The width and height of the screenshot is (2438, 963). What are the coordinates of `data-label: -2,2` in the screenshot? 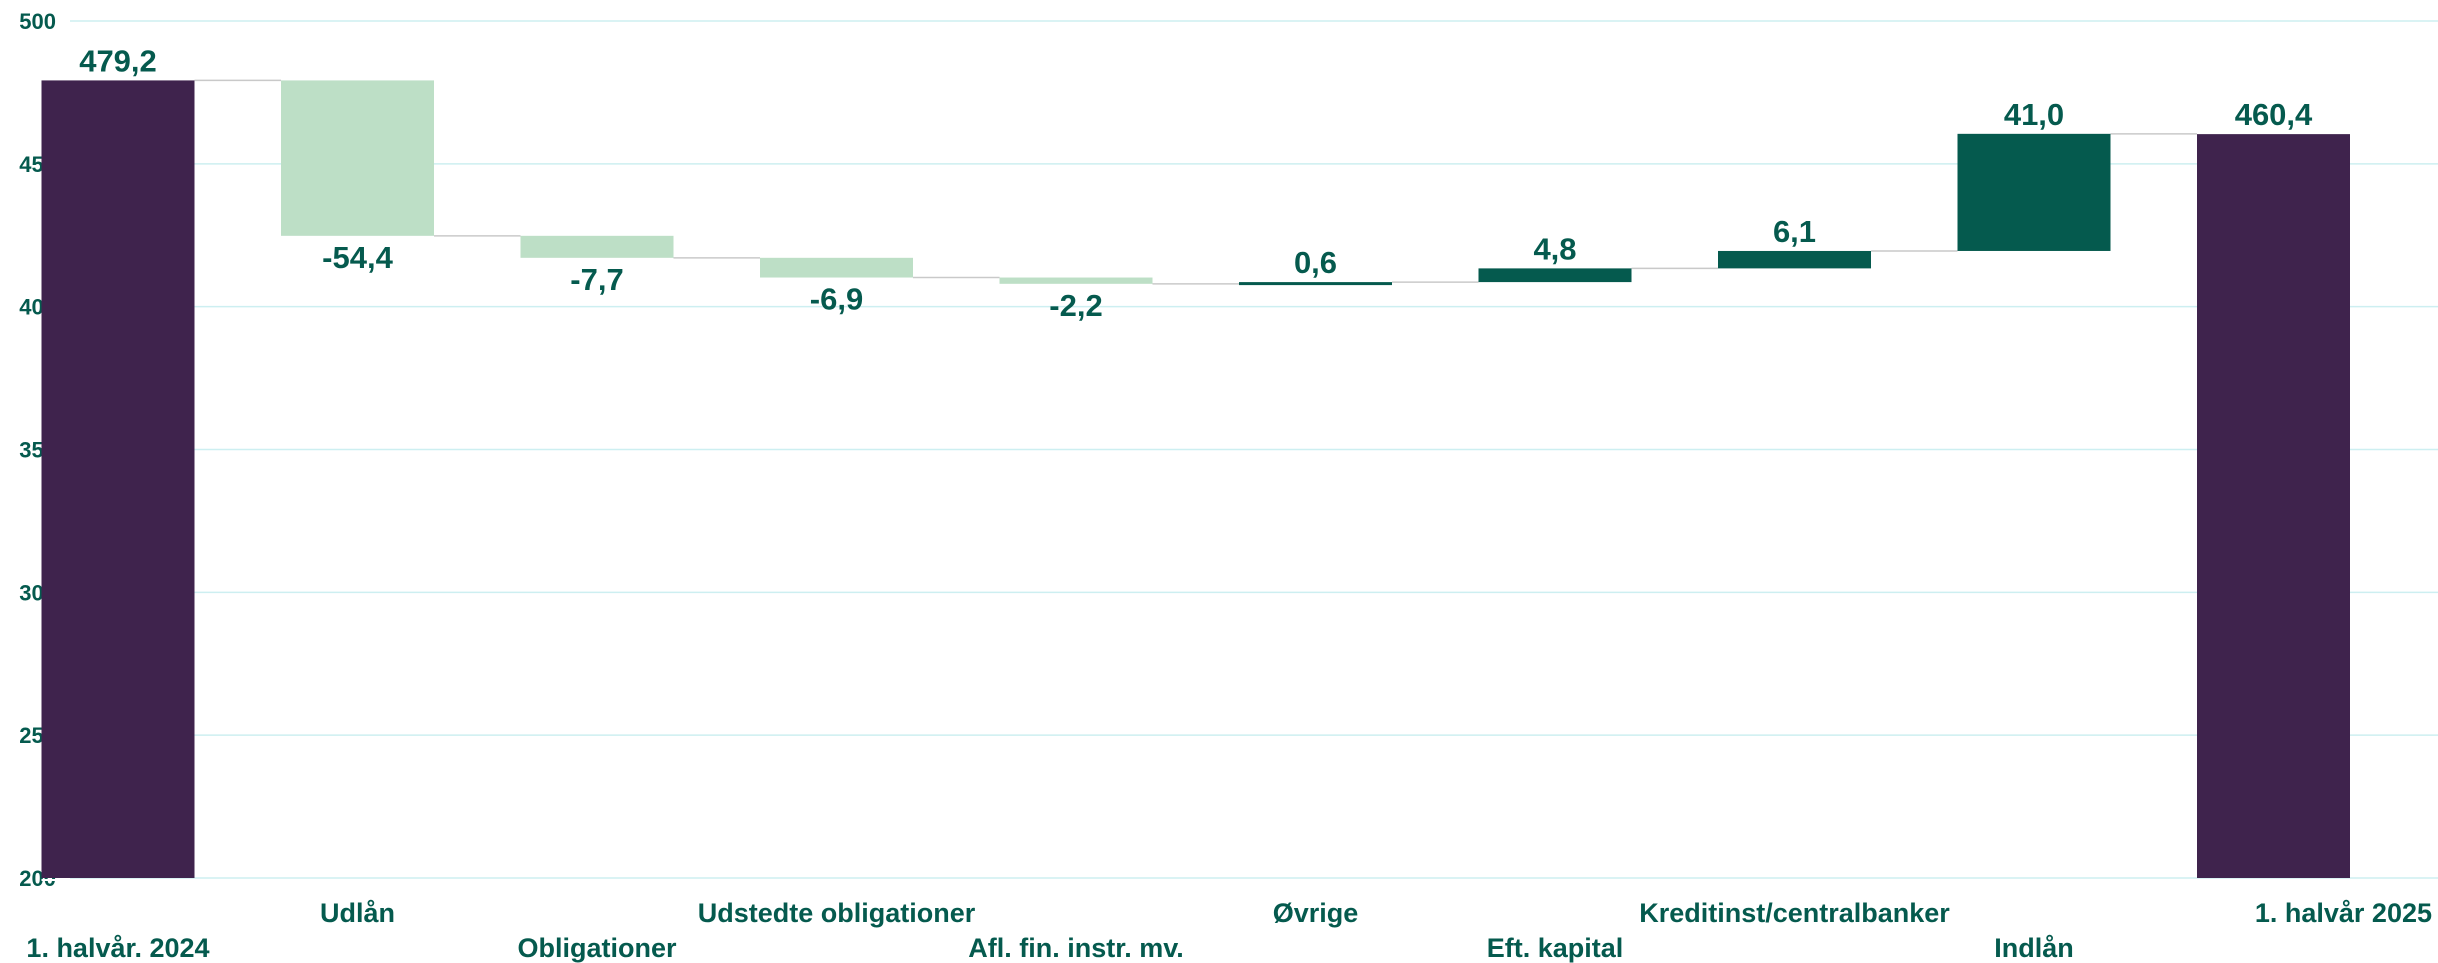 It's located at (1075, 305).